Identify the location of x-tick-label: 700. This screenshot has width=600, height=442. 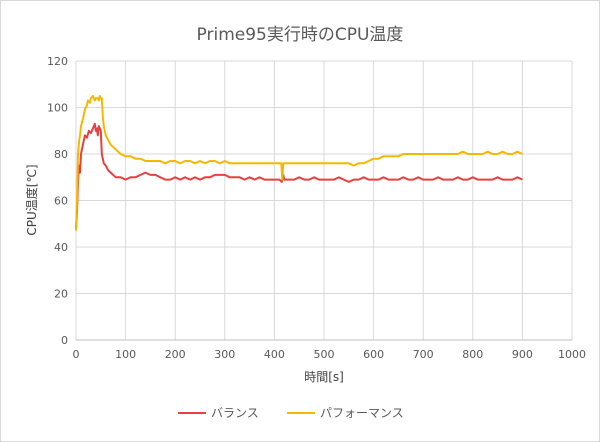
(423, 354).